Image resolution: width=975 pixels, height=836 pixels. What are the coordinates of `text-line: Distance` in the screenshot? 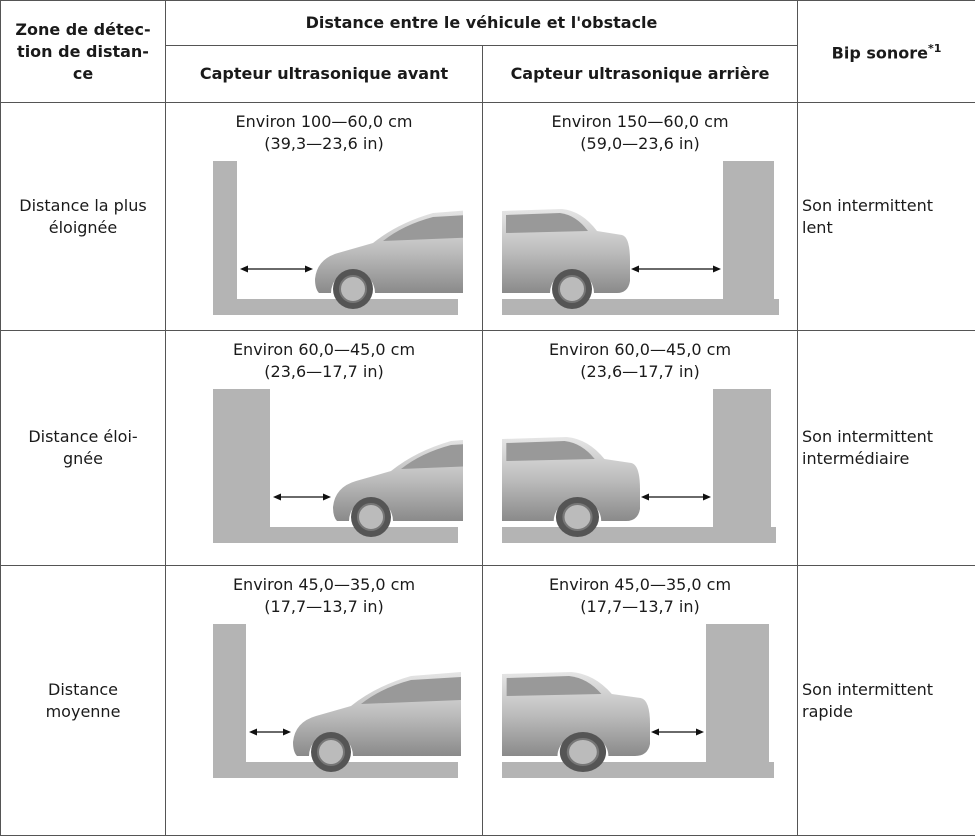 It's located at (83, 689).